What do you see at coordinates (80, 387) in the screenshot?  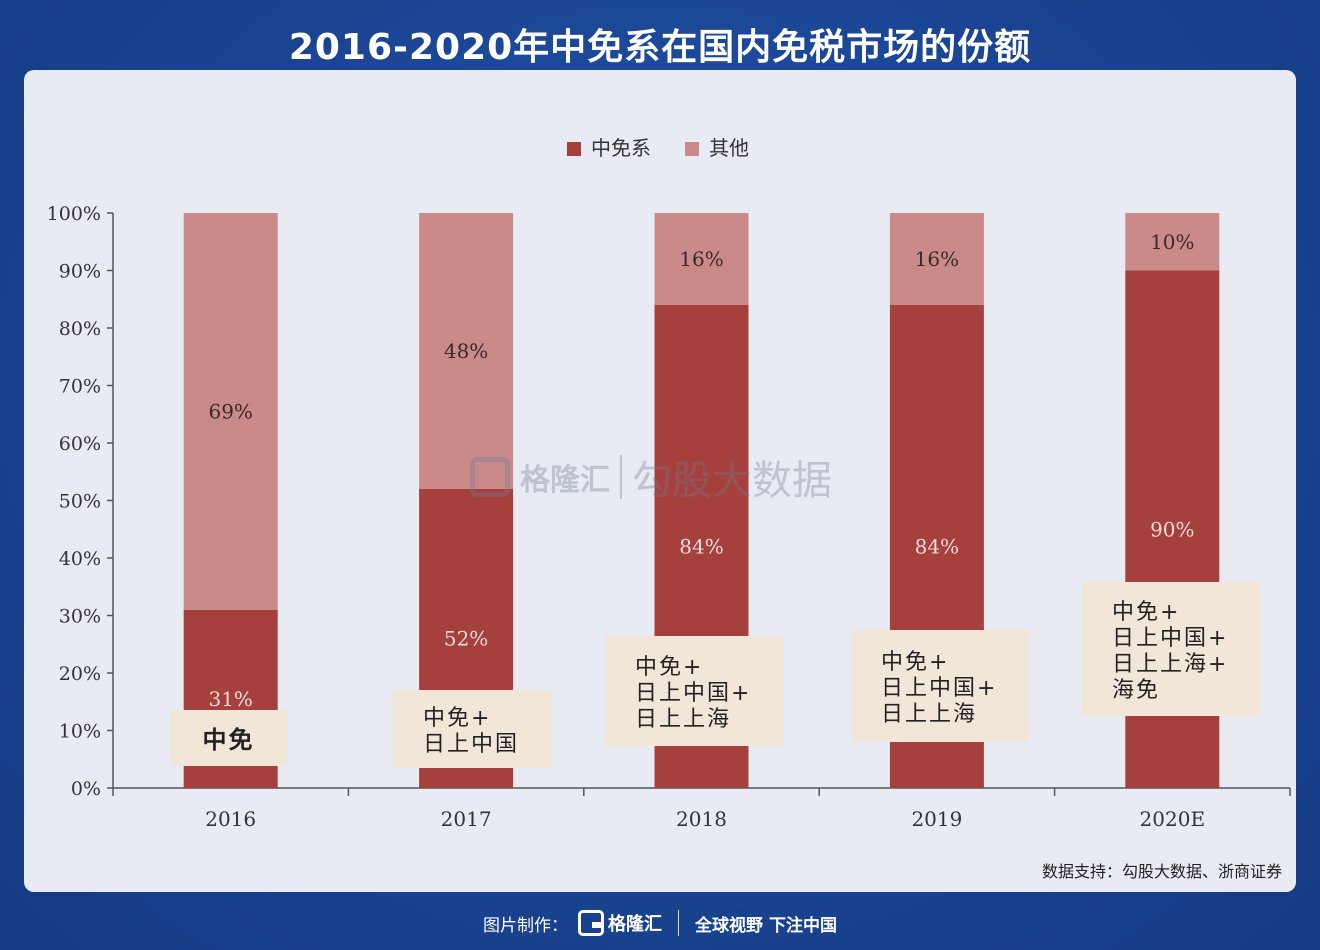 I see `y-tick-label: 70%` at bounding box center [80, 387].